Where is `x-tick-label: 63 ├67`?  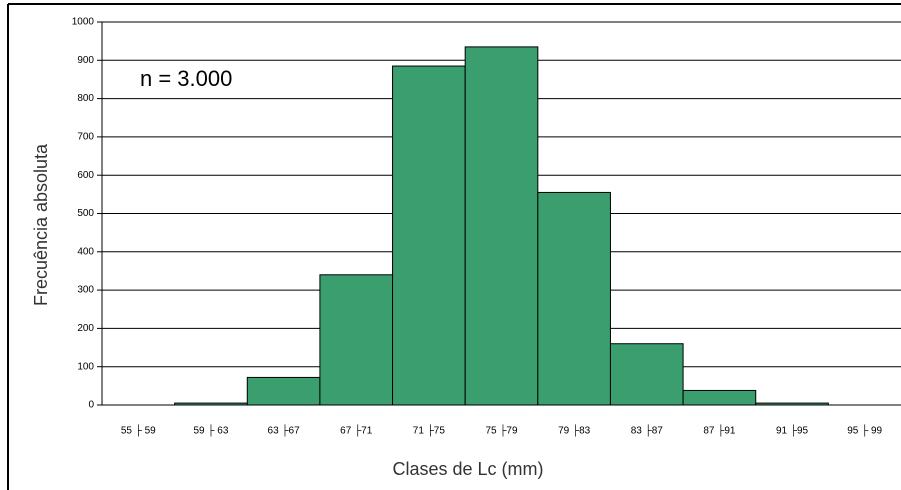 x-tick-label: 63 ├67 is located at coordinates (284, 431).